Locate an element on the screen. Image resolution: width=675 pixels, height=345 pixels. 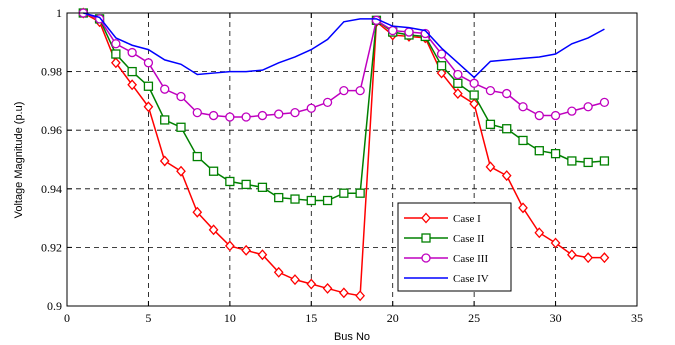
y-axis-label: Voltage Magnitude (p.u) is located at coordinates (19, 160).